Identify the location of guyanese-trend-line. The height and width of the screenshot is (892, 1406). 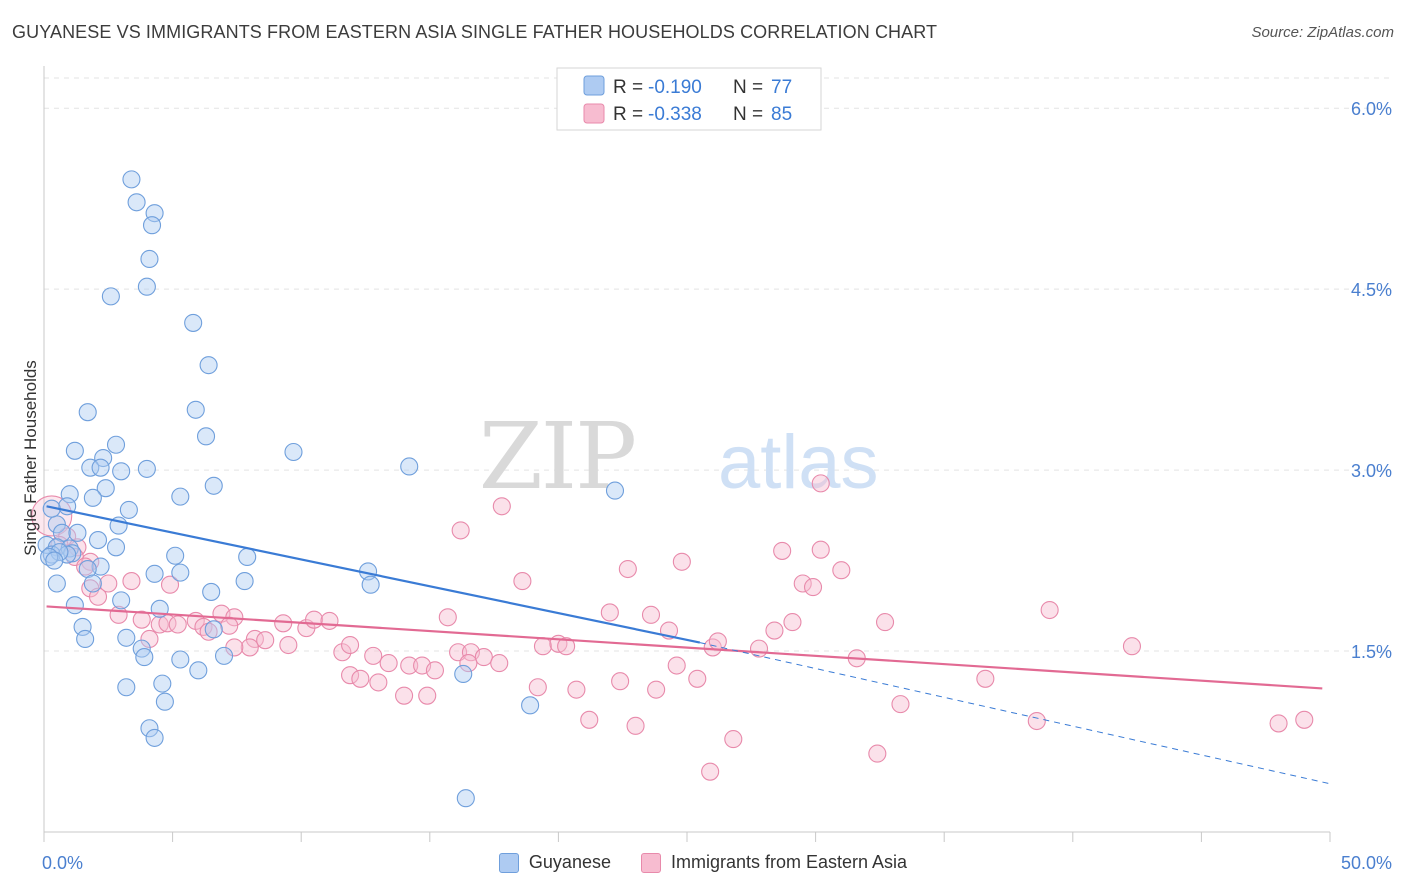
(373, 574).